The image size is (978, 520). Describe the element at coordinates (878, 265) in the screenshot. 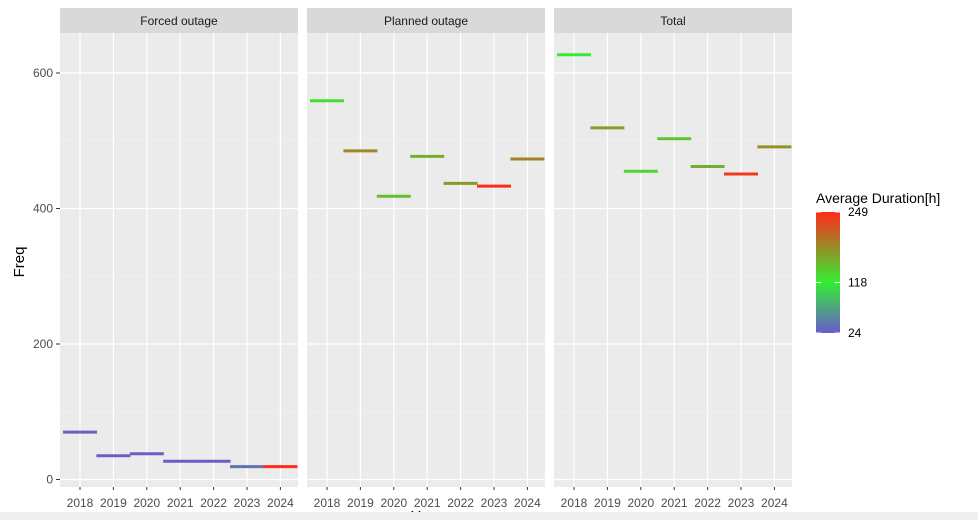

I see `color-legend: Average Duration[h] 249 118 24` at that location.